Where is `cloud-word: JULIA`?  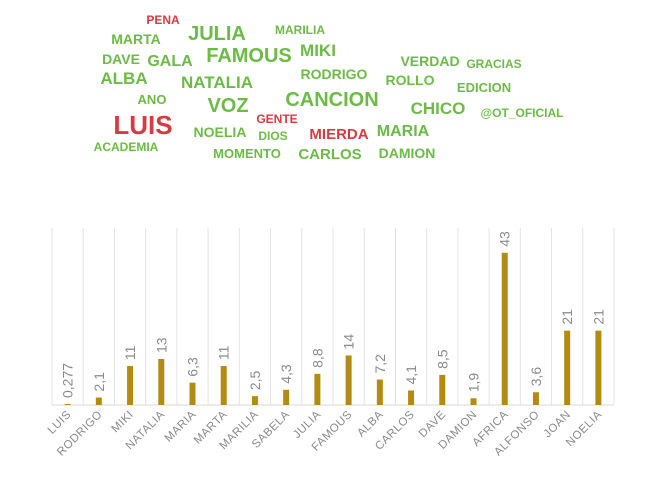
cloud-word: JULIA is located at coordinates (217, 34).